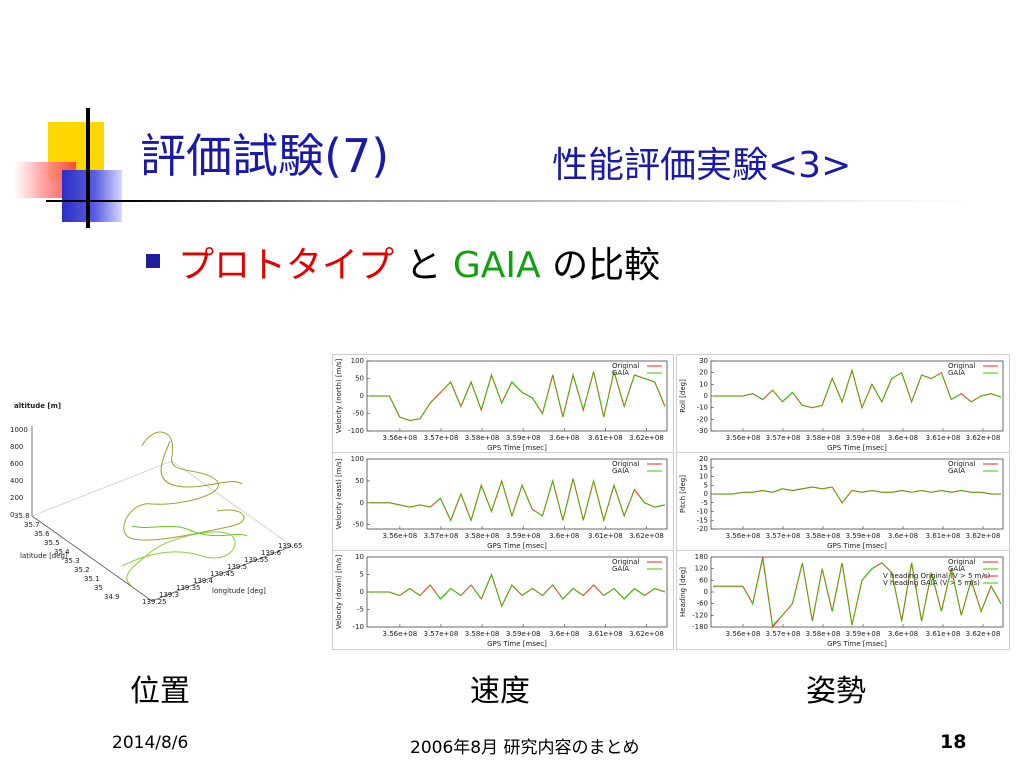  Describe the element at coordinates (511, 201) in the screenshot. I see `title-underline` at that location.